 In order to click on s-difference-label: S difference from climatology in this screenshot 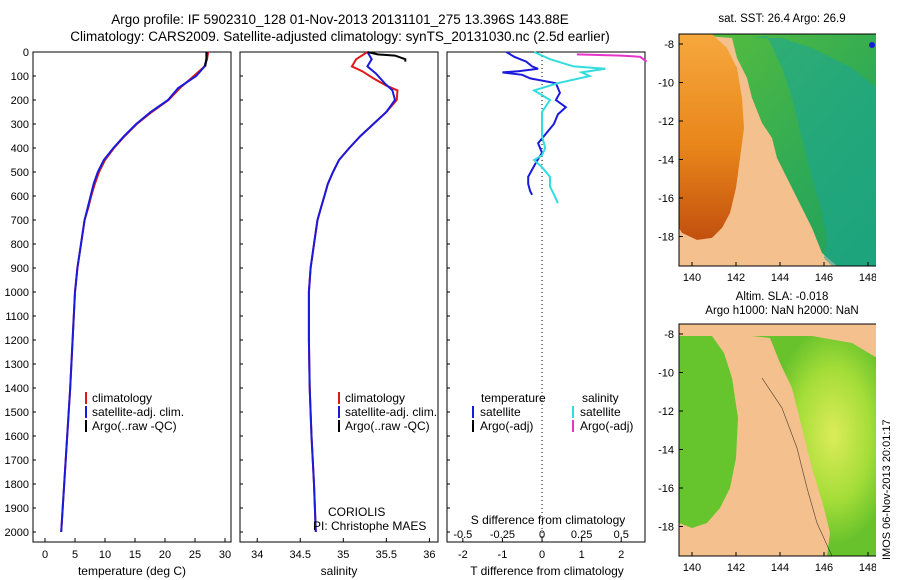, I will do `click(548, 520)`.